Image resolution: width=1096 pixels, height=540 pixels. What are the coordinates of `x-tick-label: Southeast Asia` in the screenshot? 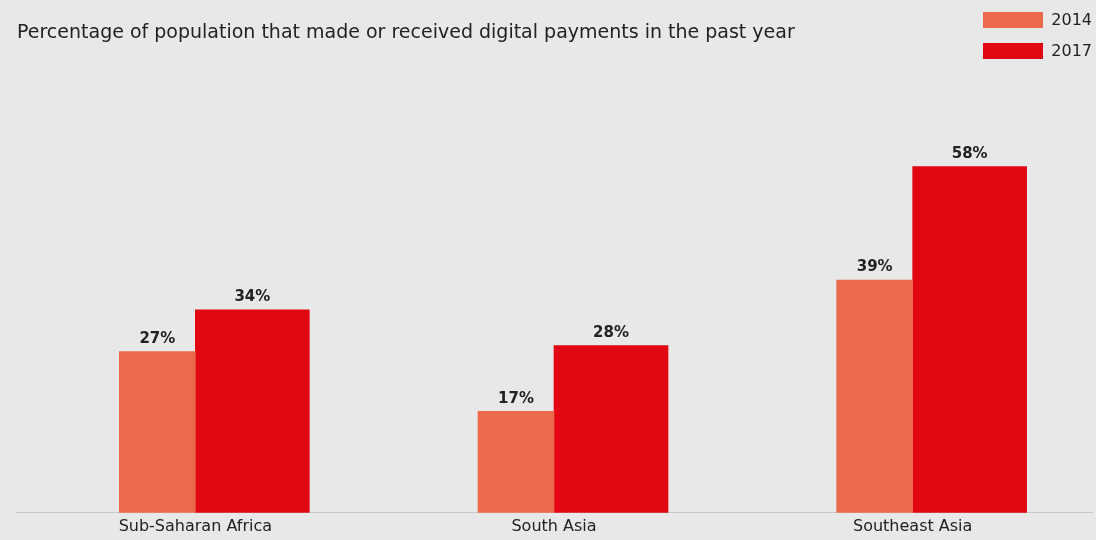 It's located at (912, 525).